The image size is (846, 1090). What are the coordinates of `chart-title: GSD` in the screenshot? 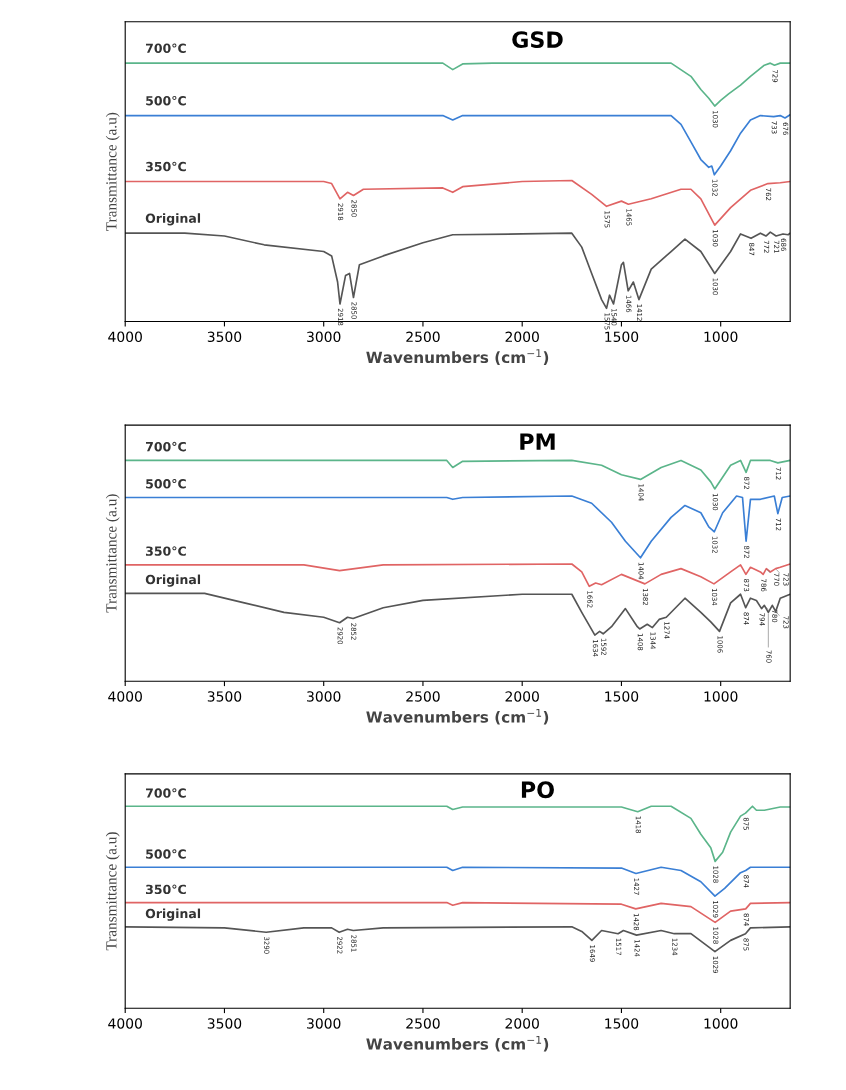 It's located at (537, 39).